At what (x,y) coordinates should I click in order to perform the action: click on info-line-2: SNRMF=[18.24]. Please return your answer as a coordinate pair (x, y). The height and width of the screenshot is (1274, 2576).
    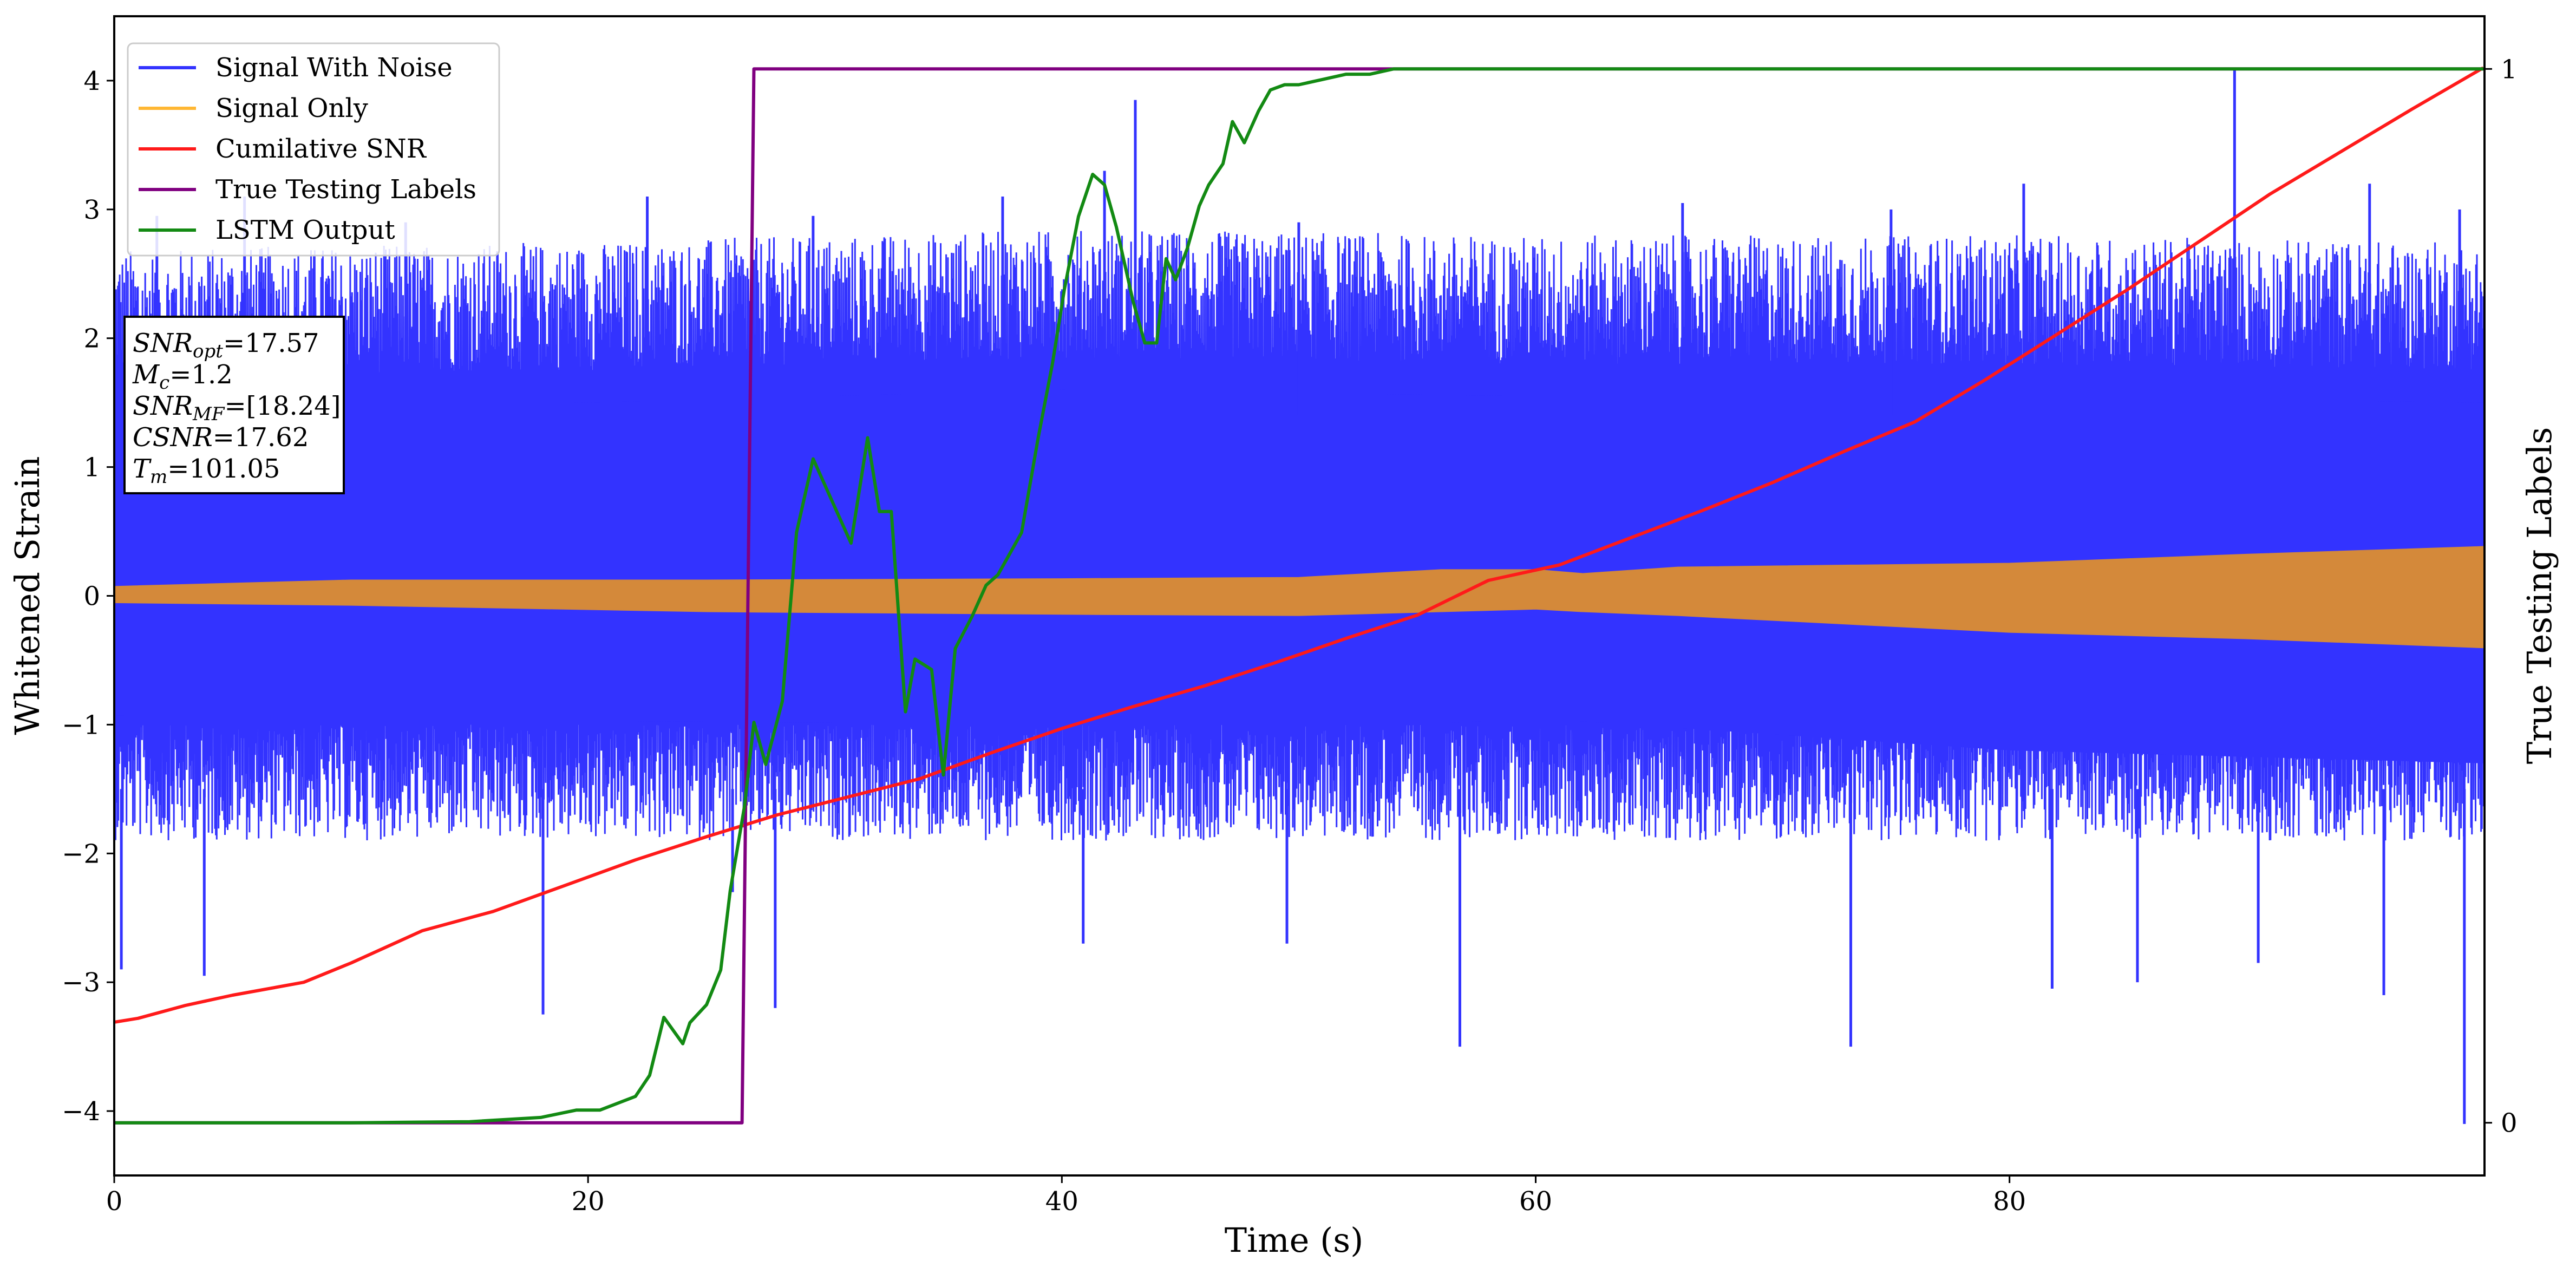
    Looking at the image, I should click on (237, 408).